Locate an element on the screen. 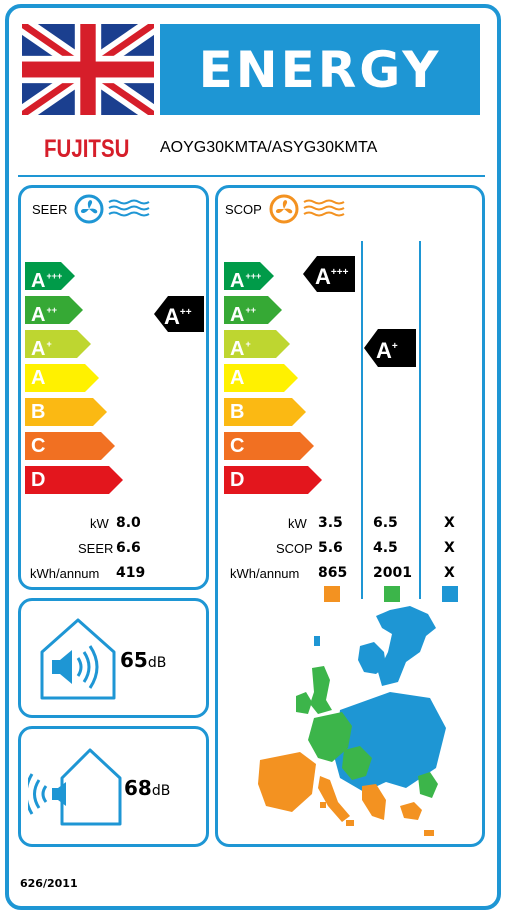  seer-scale-label: A+ is located at coordinates (41, 346).